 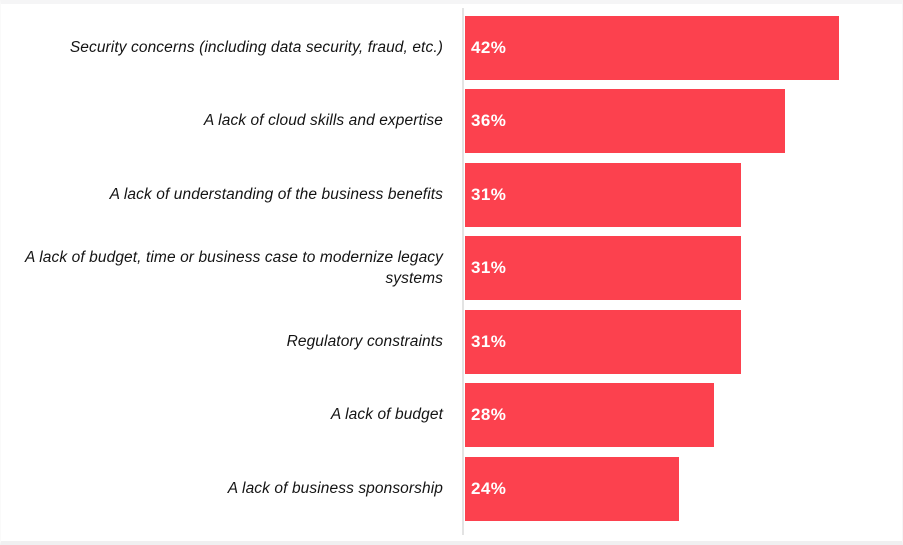 What do you see at coordinates (590, 415) in the screenshot?
I see `bar: 28%` at bounding box center [590, 415].